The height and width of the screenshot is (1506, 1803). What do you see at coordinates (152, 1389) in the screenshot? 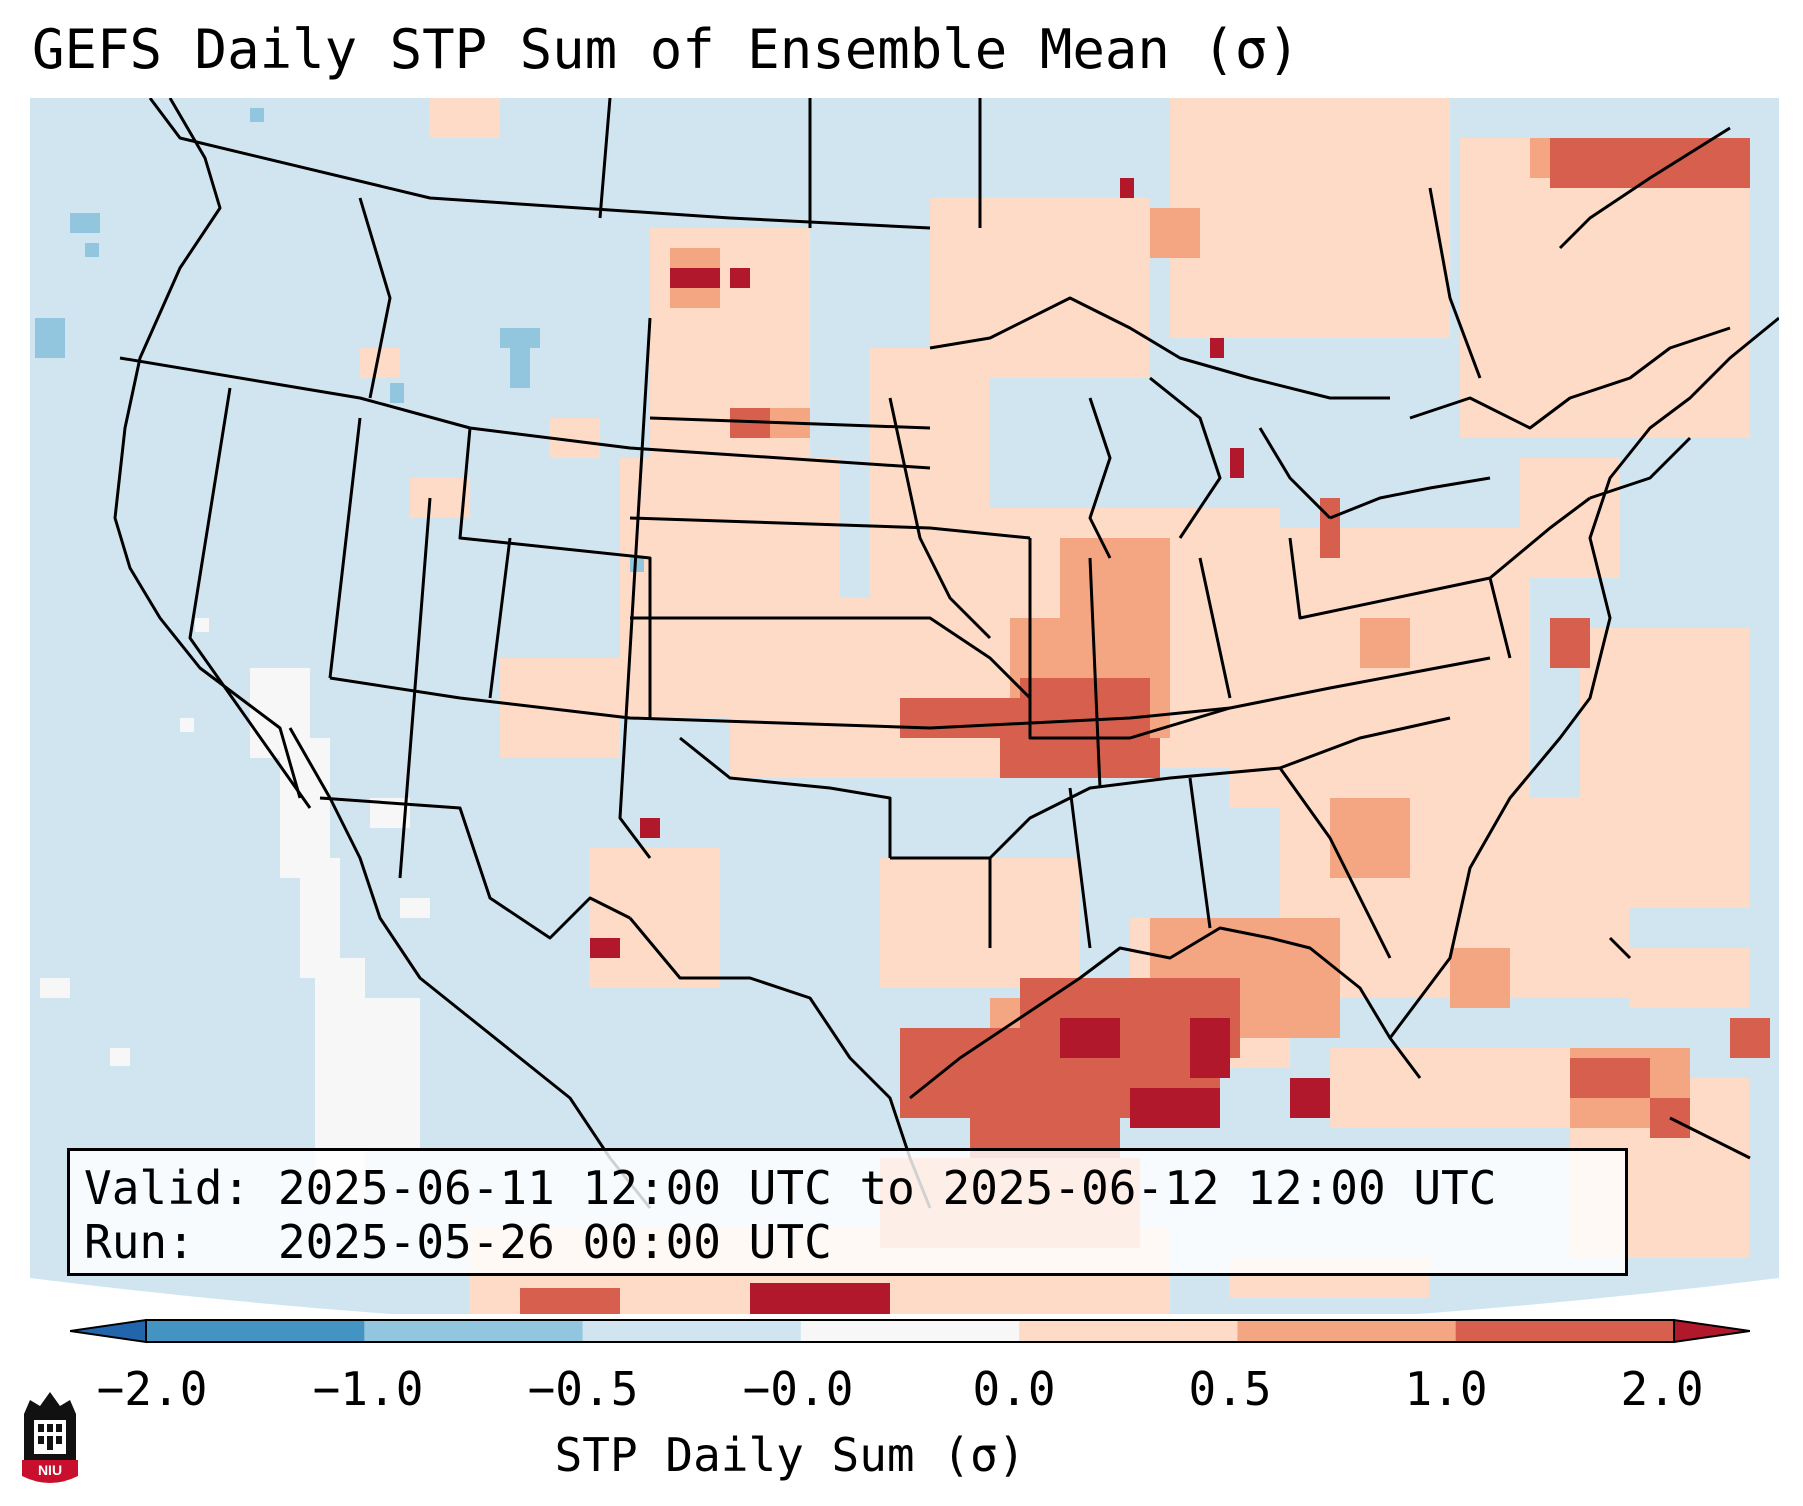
I see `tick-label: −2.0` at bounding box center [152, 1389].